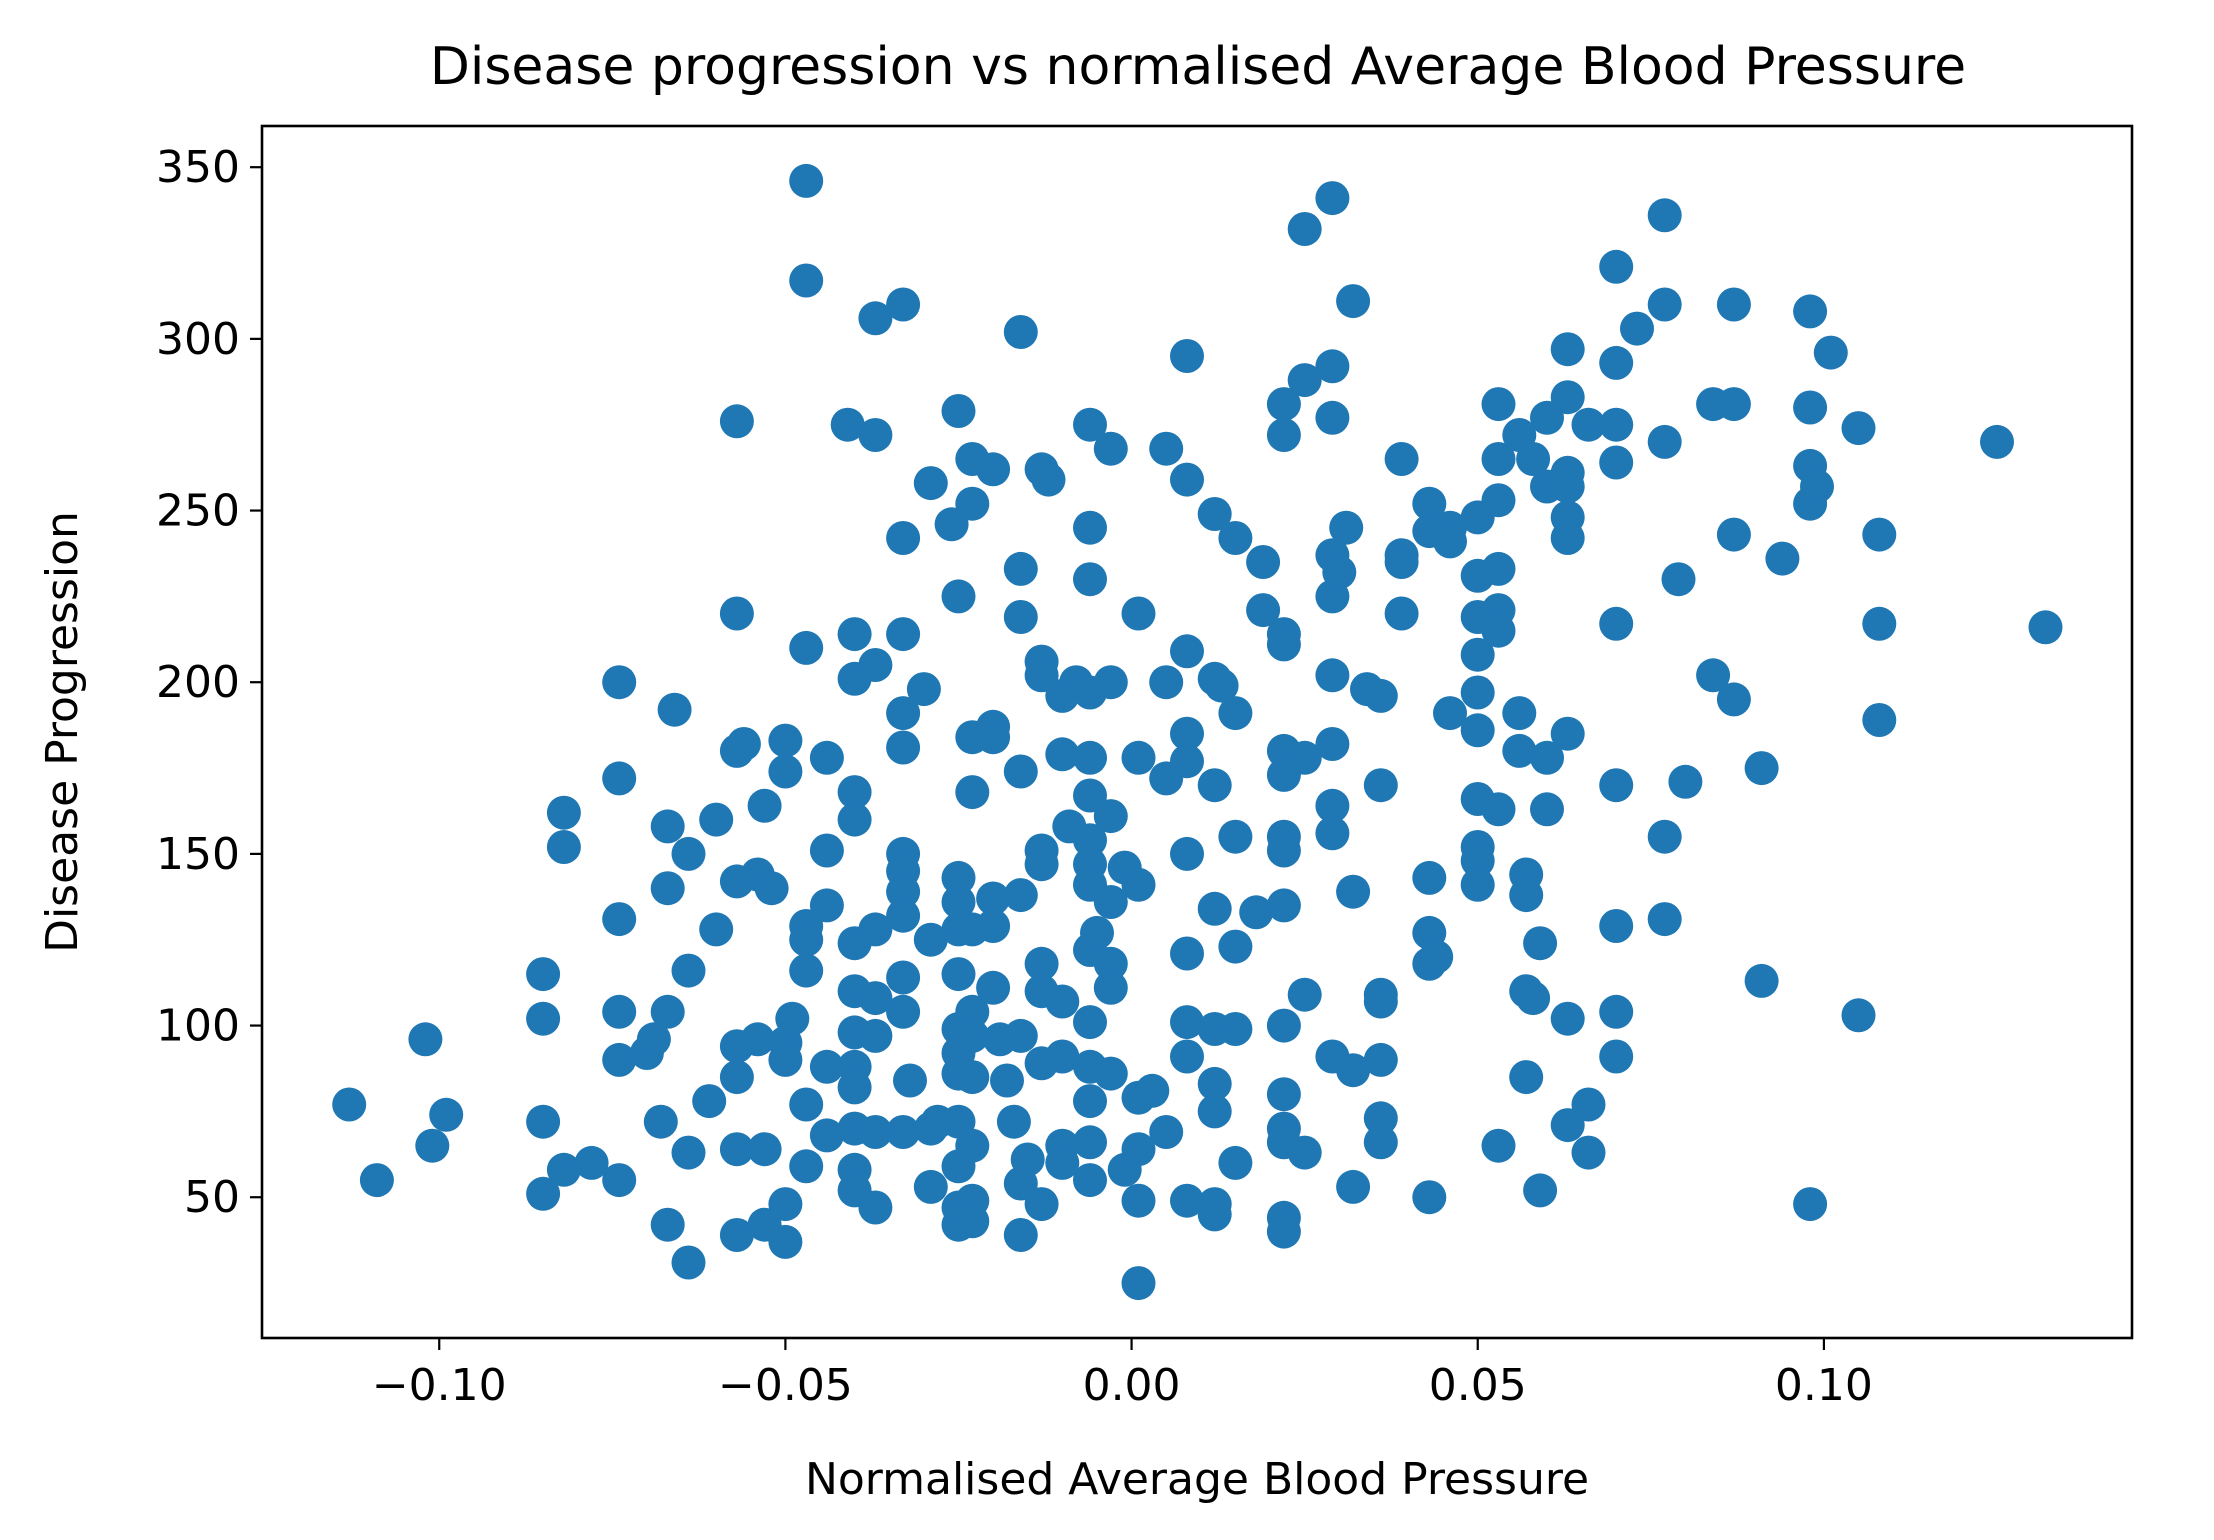  I want to click on y-tick-label: 350, so click(198, 167).